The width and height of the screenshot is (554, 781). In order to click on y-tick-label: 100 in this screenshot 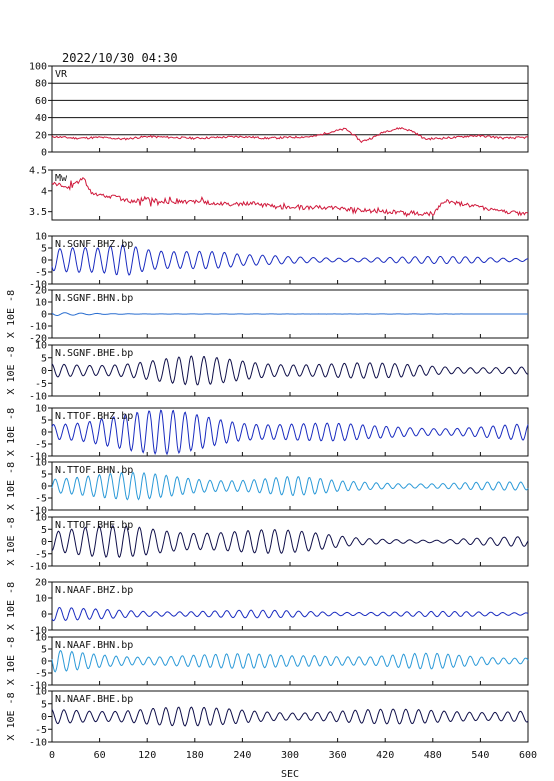, I will do `click(38, 67)`.